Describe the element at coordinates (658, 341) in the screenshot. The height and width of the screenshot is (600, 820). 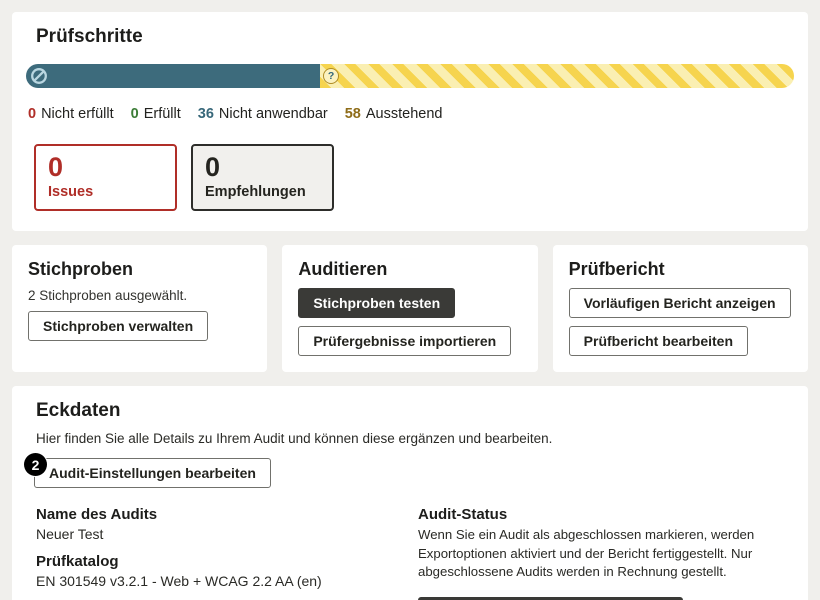
I see `pruefbericht-bearbeiten-button: Prüfbericht bearbeiten` at that location.